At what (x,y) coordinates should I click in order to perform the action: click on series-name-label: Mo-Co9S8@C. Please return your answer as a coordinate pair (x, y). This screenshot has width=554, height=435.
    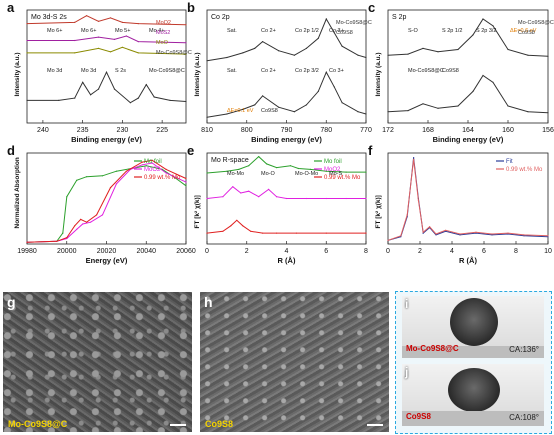
    Looking at the image, I should click on (174, 53).